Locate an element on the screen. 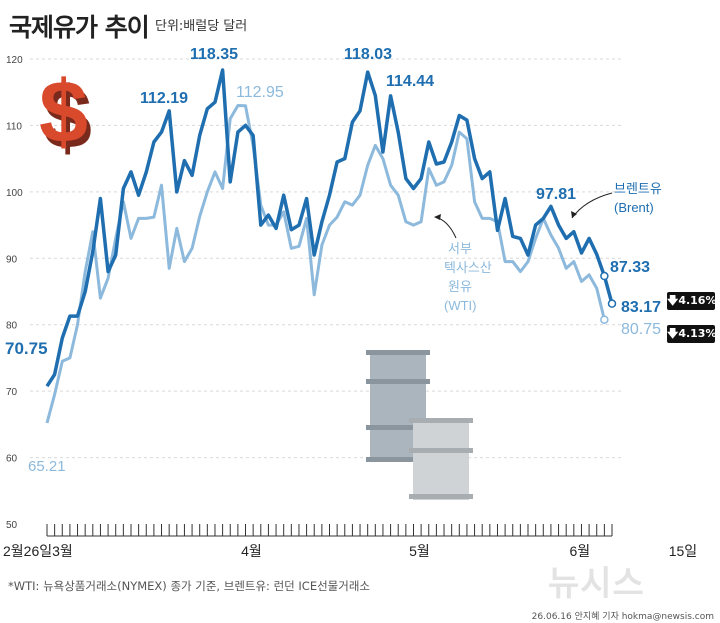 The image size is (720, 623). brent-pointer is located at coordinates (592, 205).